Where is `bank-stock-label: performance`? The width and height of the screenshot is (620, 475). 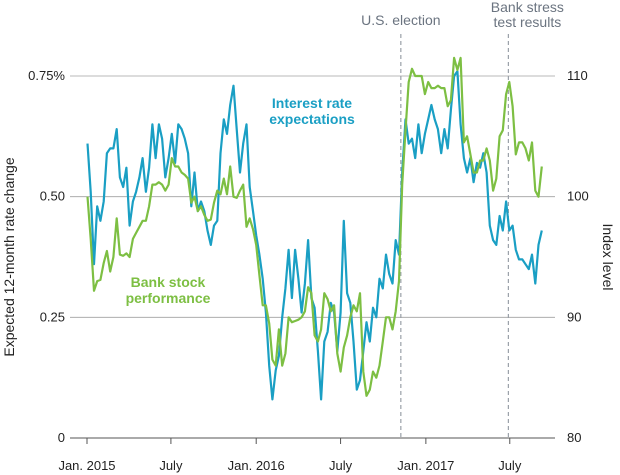 bank-stock-label: performance is located at coordinates (168, 298).